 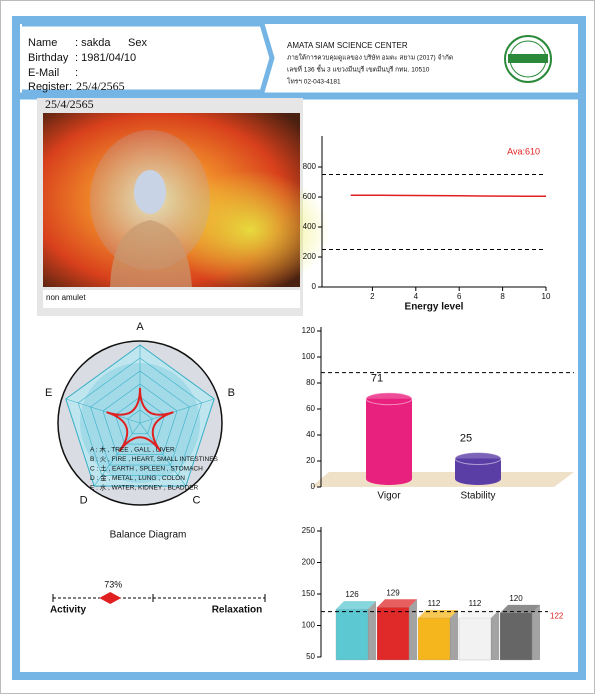 I want to click on category-label: Vigor, so click(x=389, y=496).